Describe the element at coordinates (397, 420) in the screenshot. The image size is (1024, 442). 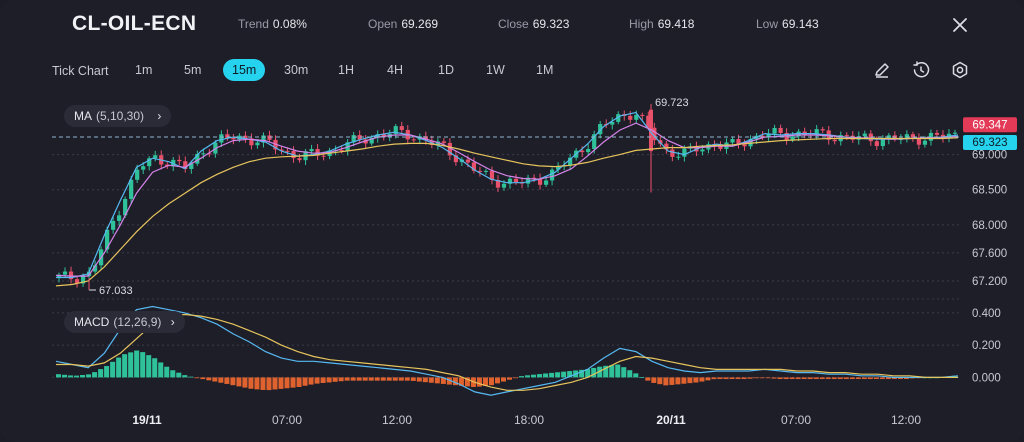
I see `time-axis-tick: 12:00` at that location.